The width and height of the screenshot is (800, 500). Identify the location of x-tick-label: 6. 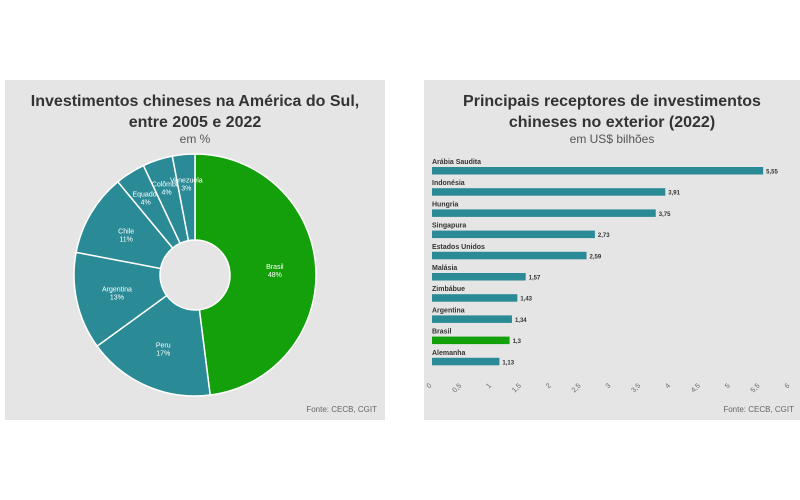
(788, 386).